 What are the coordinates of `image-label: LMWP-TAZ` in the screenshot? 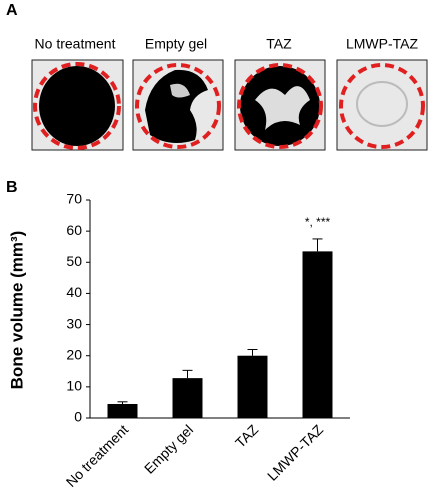 It's located at (382, 44).